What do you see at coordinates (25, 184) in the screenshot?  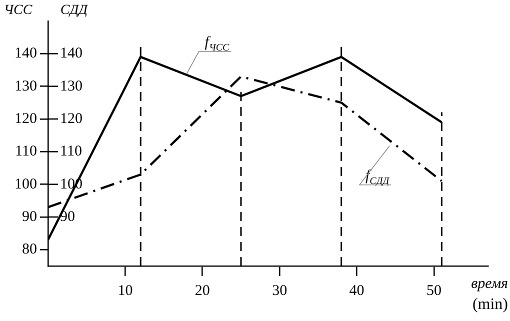 I see `y-tick-label: 100` at bounding box center [25, 184].